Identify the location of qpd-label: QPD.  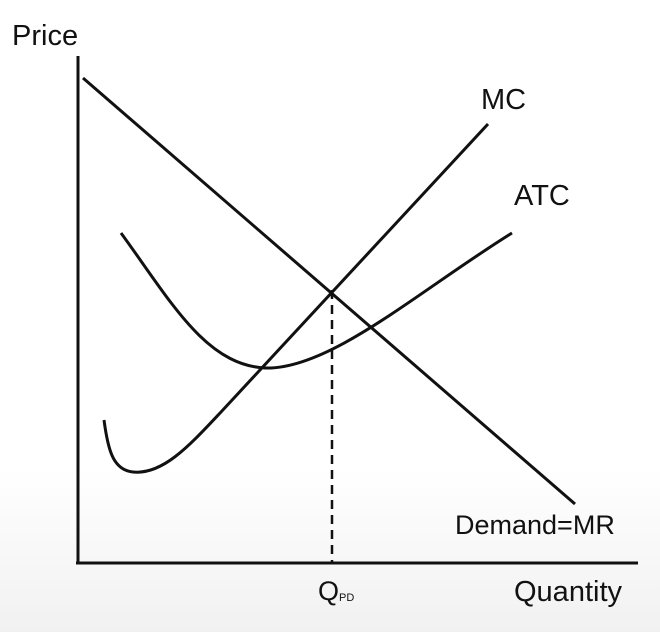
(336, 591).